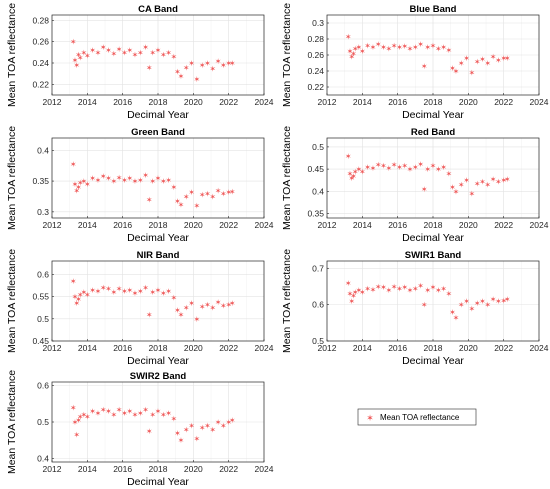 This screenshot has height=489, width=550. What do you see at coordinates (315, 39) in the screenshot?
I see `y-tick-label: 0.28` at bounding box center [315, 39].